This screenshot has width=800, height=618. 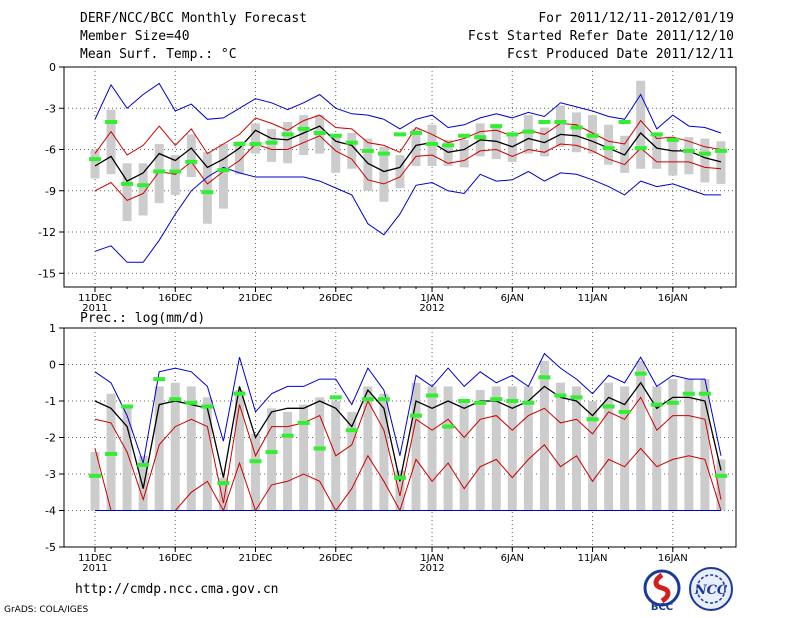 What do you see at coordinates (600, 36) in the screenshot?
I see `fcst-started-label: Fcst Started Refer Date 2011/12/10` at bounding box center [600, 36].